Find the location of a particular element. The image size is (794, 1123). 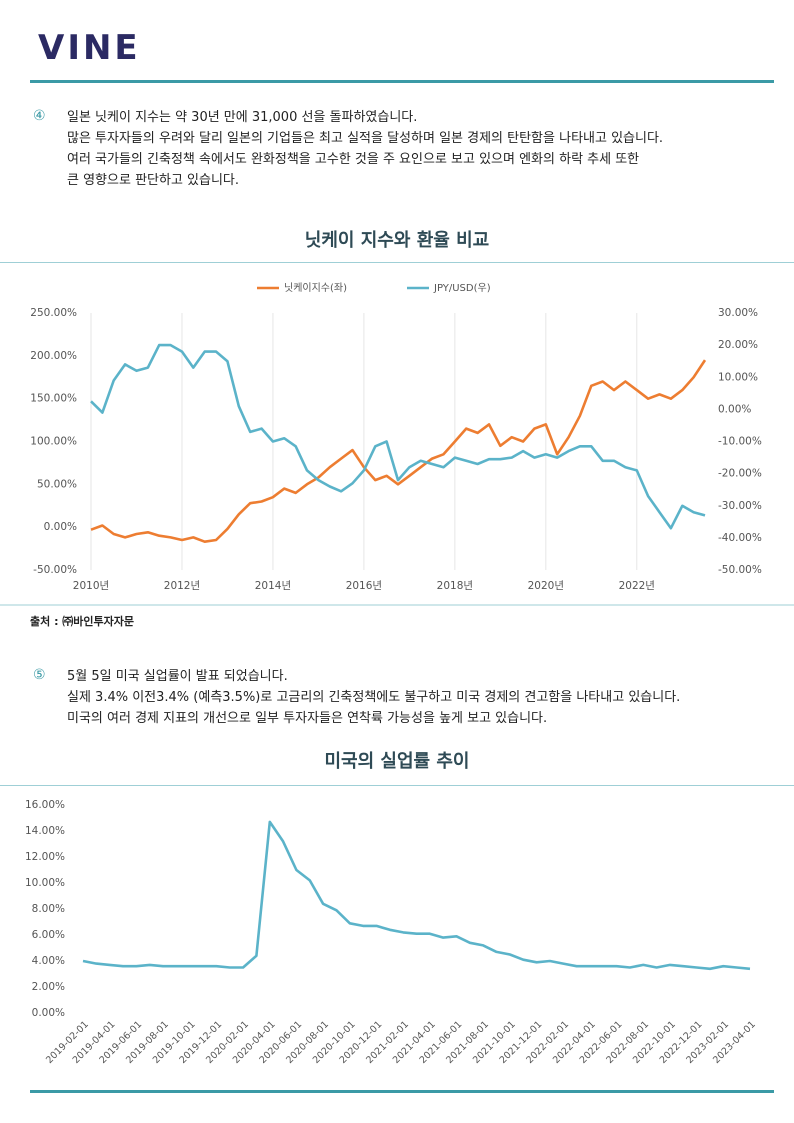

y-tick-label: 50.00% is located at coordinates (57, 484).